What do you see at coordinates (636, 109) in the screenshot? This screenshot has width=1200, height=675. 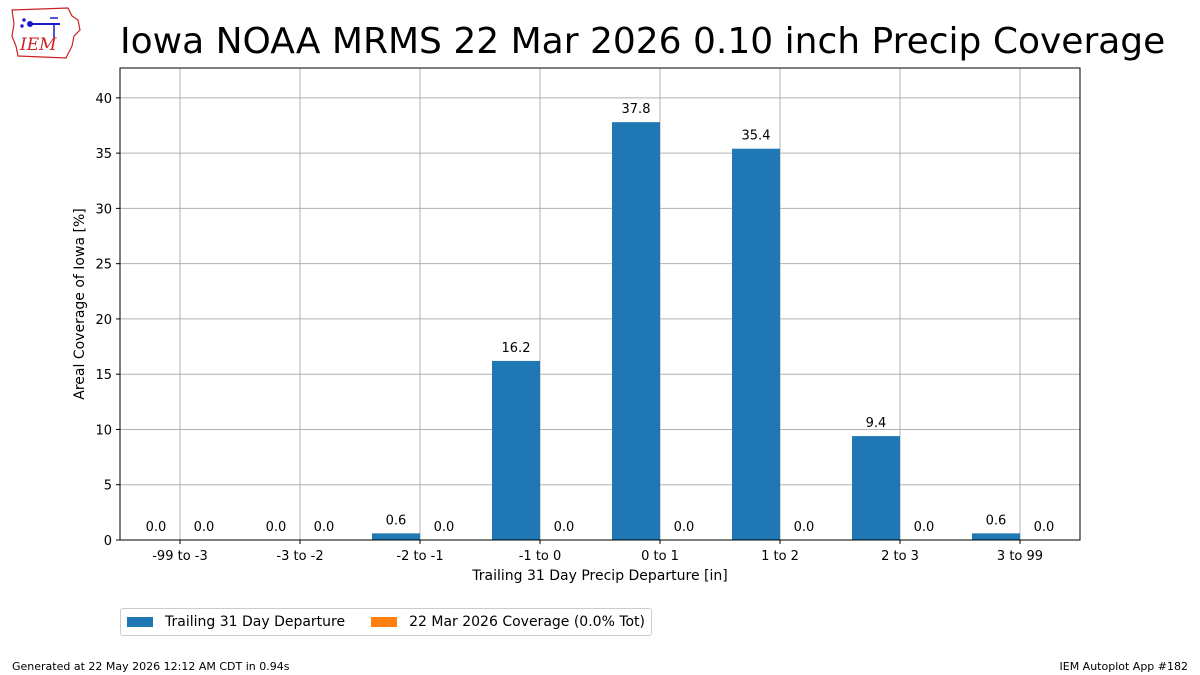 I see `data-label-series-1: 37.8` at bounding box center [636, 109].